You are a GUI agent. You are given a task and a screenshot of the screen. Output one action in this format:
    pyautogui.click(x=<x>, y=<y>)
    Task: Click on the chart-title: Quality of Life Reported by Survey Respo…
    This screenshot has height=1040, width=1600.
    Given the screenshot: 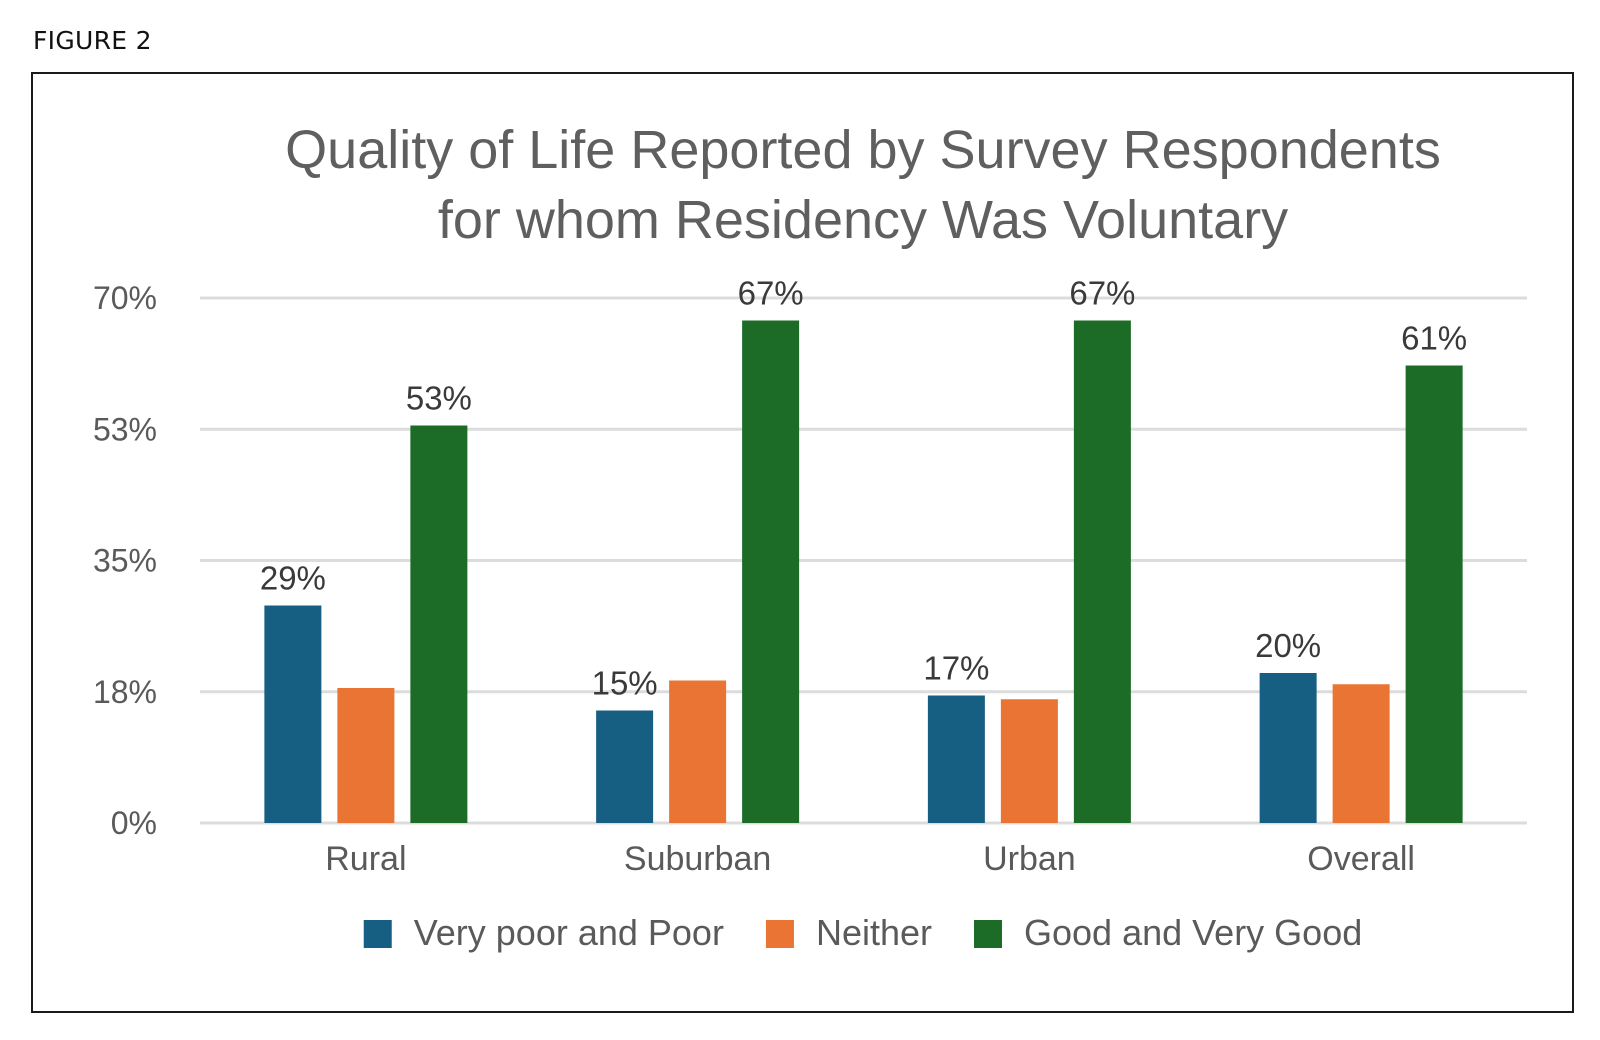 What is the action you would take?
    pyautogui.click(x=863, y=185)
    